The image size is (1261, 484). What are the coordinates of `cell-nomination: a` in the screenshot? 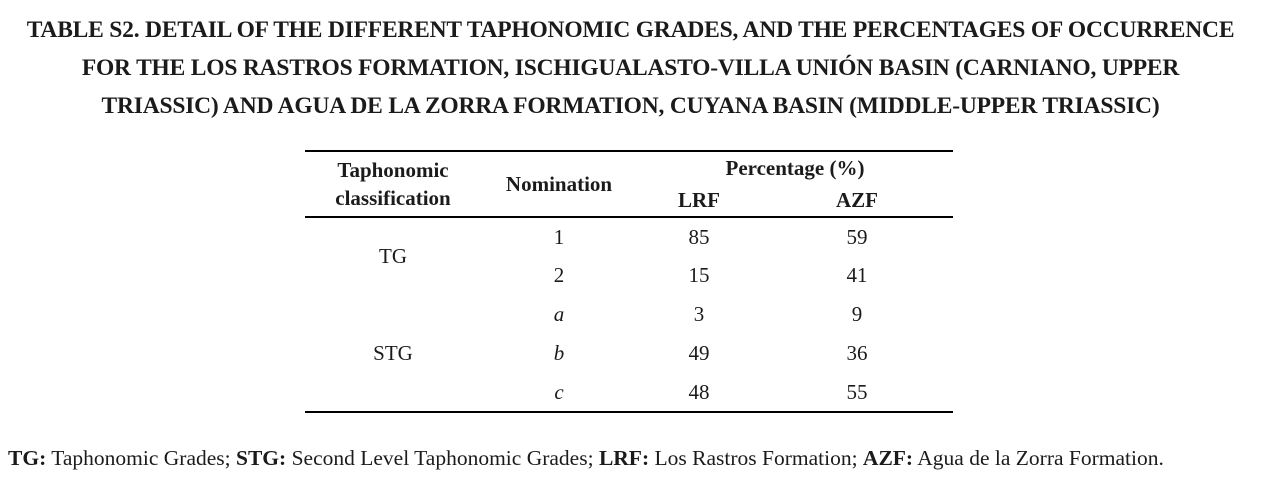 It's located at (559, 314).